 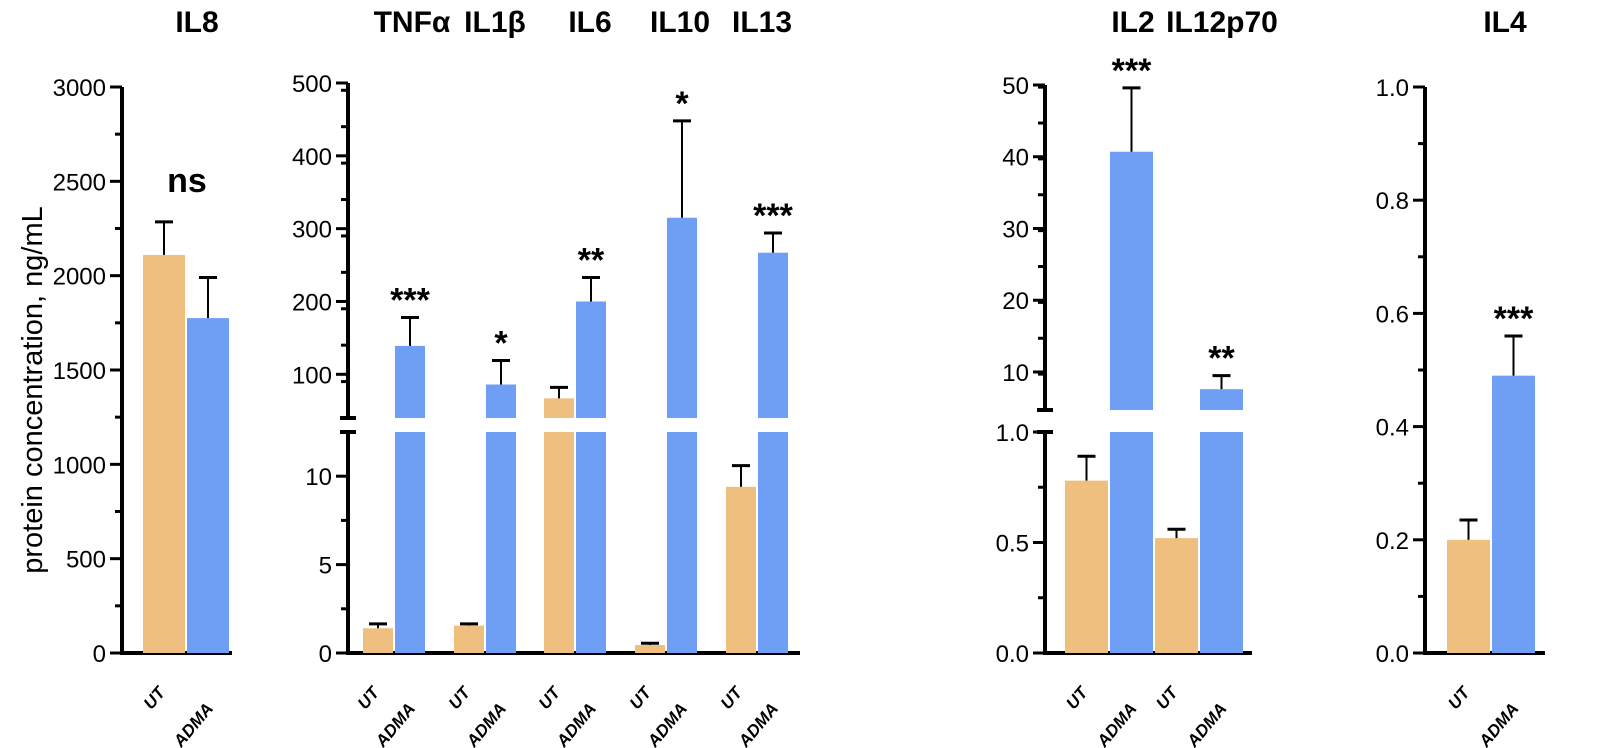 What do you see at coordinates (33, 390) in the screenshot?
I see `y-axis-label: protein concentration, ng/mL` at bounding box center [33, 390].